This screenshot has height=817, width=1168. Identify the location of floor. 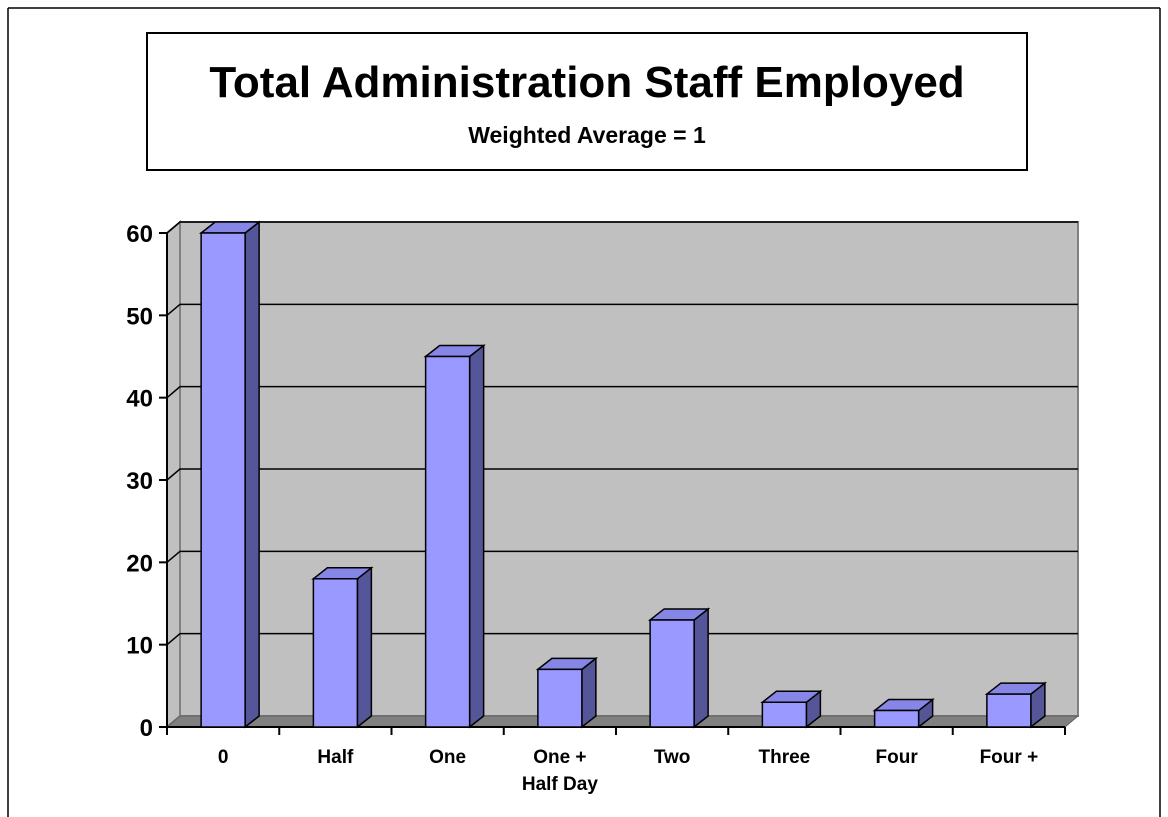
(622, 721).